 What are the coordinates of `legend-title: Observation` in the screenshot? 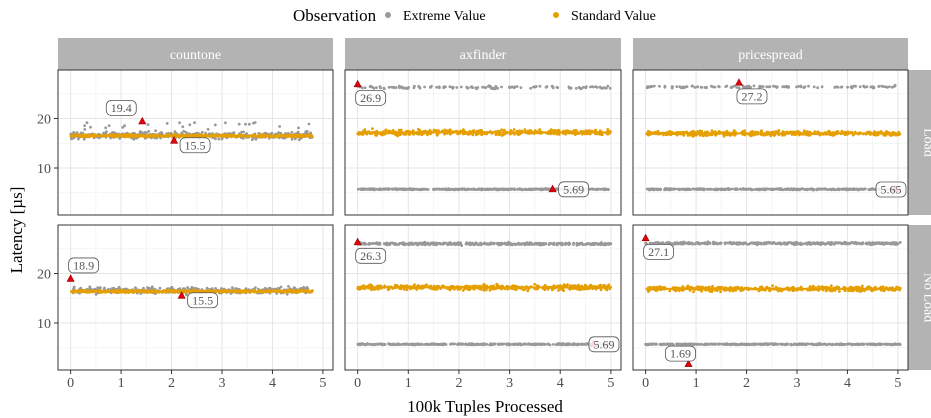 It's located at (335, 15).